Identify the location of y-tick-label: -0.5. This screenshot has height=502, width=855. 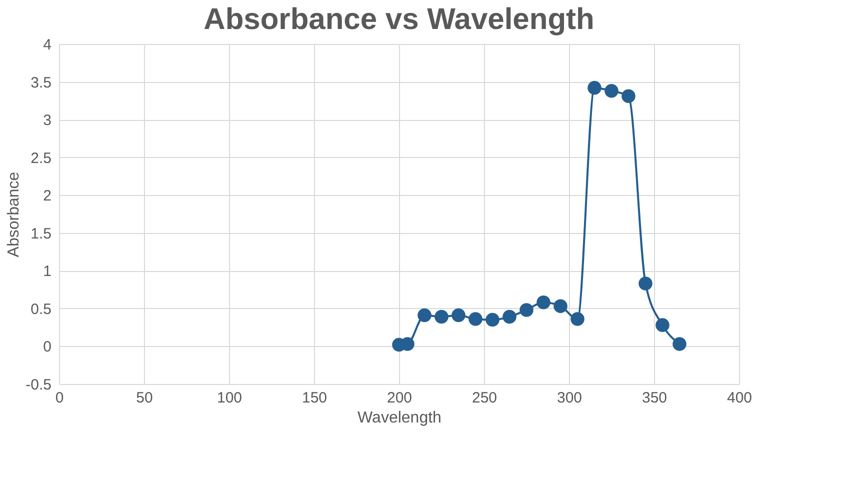
(39, 385).